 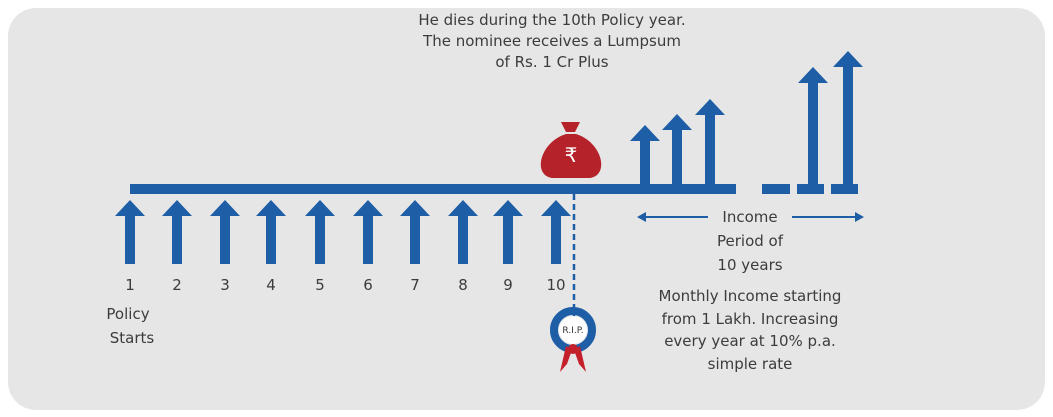 What do you see at coordinates (555, 285) in the screenshot?
I see `year-label: 10` at bounding box center [555, 285].